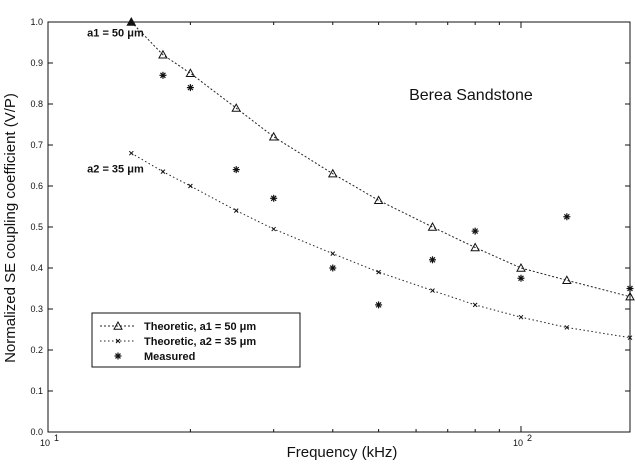  What do you see at coordinates (10, 228) in the screenshot?
I see `y-axis-label: Normalized SE coupling coefficient (V/P)` at bounding box center [10, 228].